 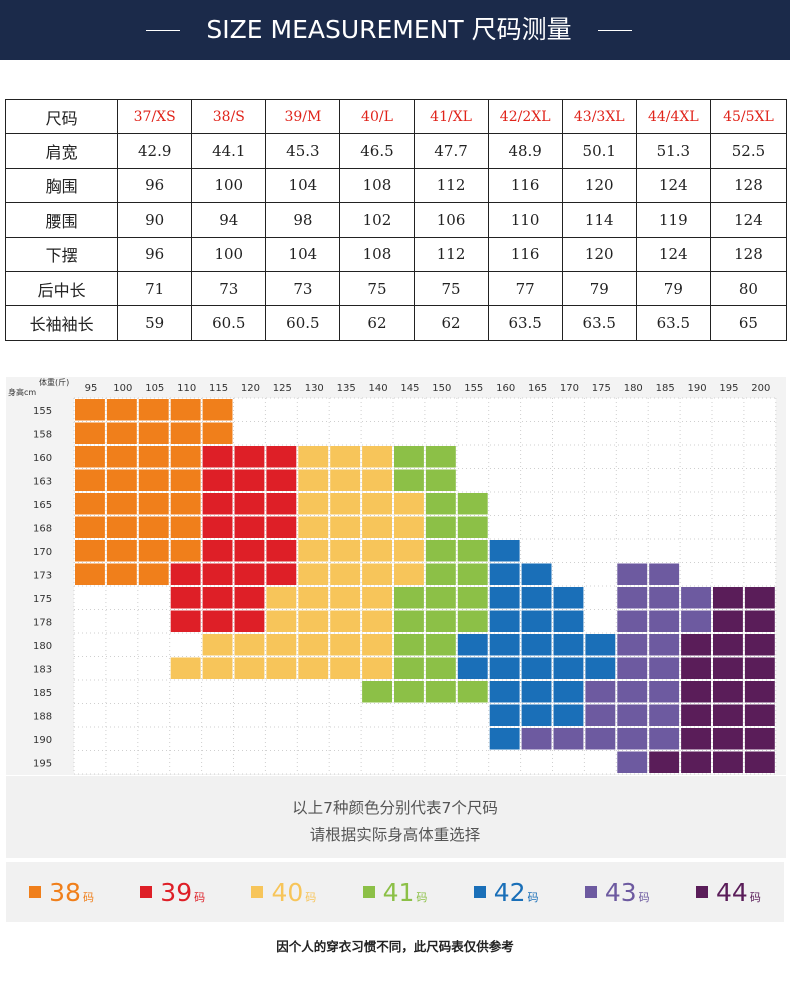 What do you see at coordinates (42, 458) in the screenshot?
I see `height-tick-label: 160` at bounding box center [42, 458].